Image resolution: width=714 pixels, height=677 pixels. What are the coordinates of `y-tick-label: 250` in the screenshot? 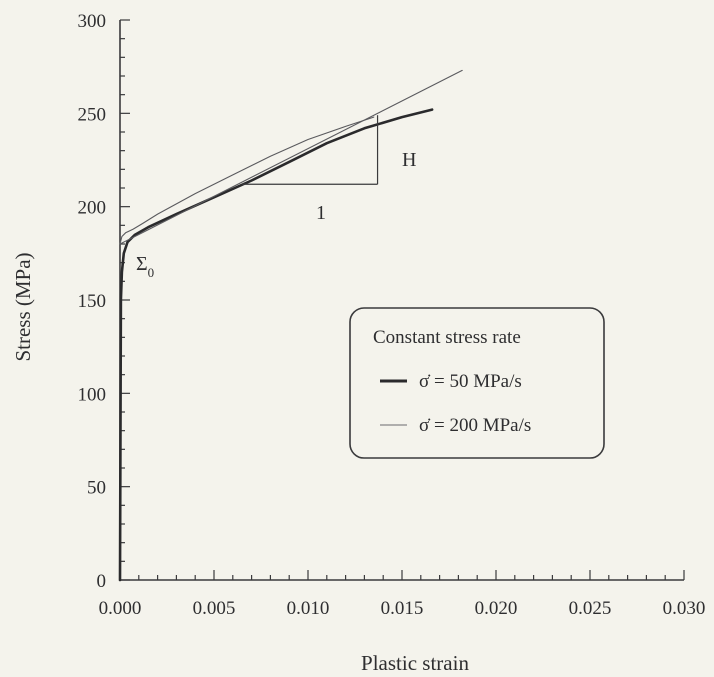 It's located at (92, 114).